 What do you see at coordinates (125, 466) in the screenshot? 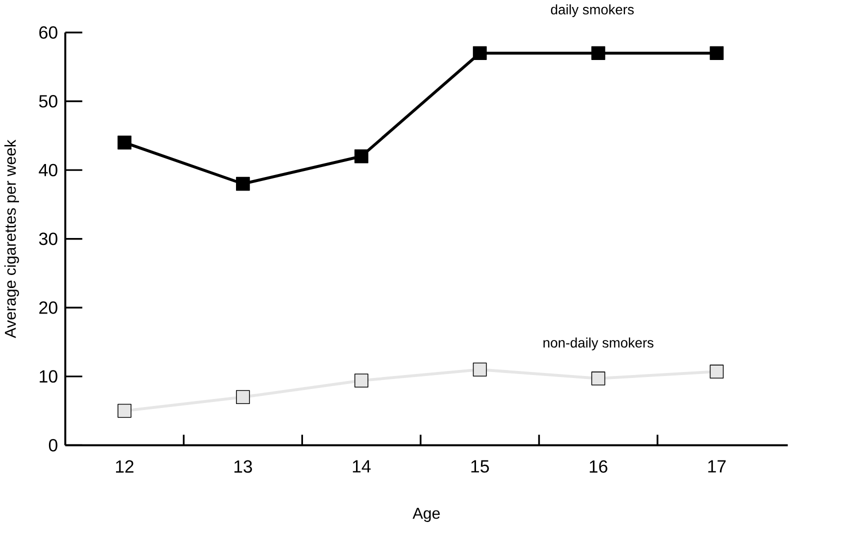
I see `x-tick-label: 12` at bounding box center [125, 466].